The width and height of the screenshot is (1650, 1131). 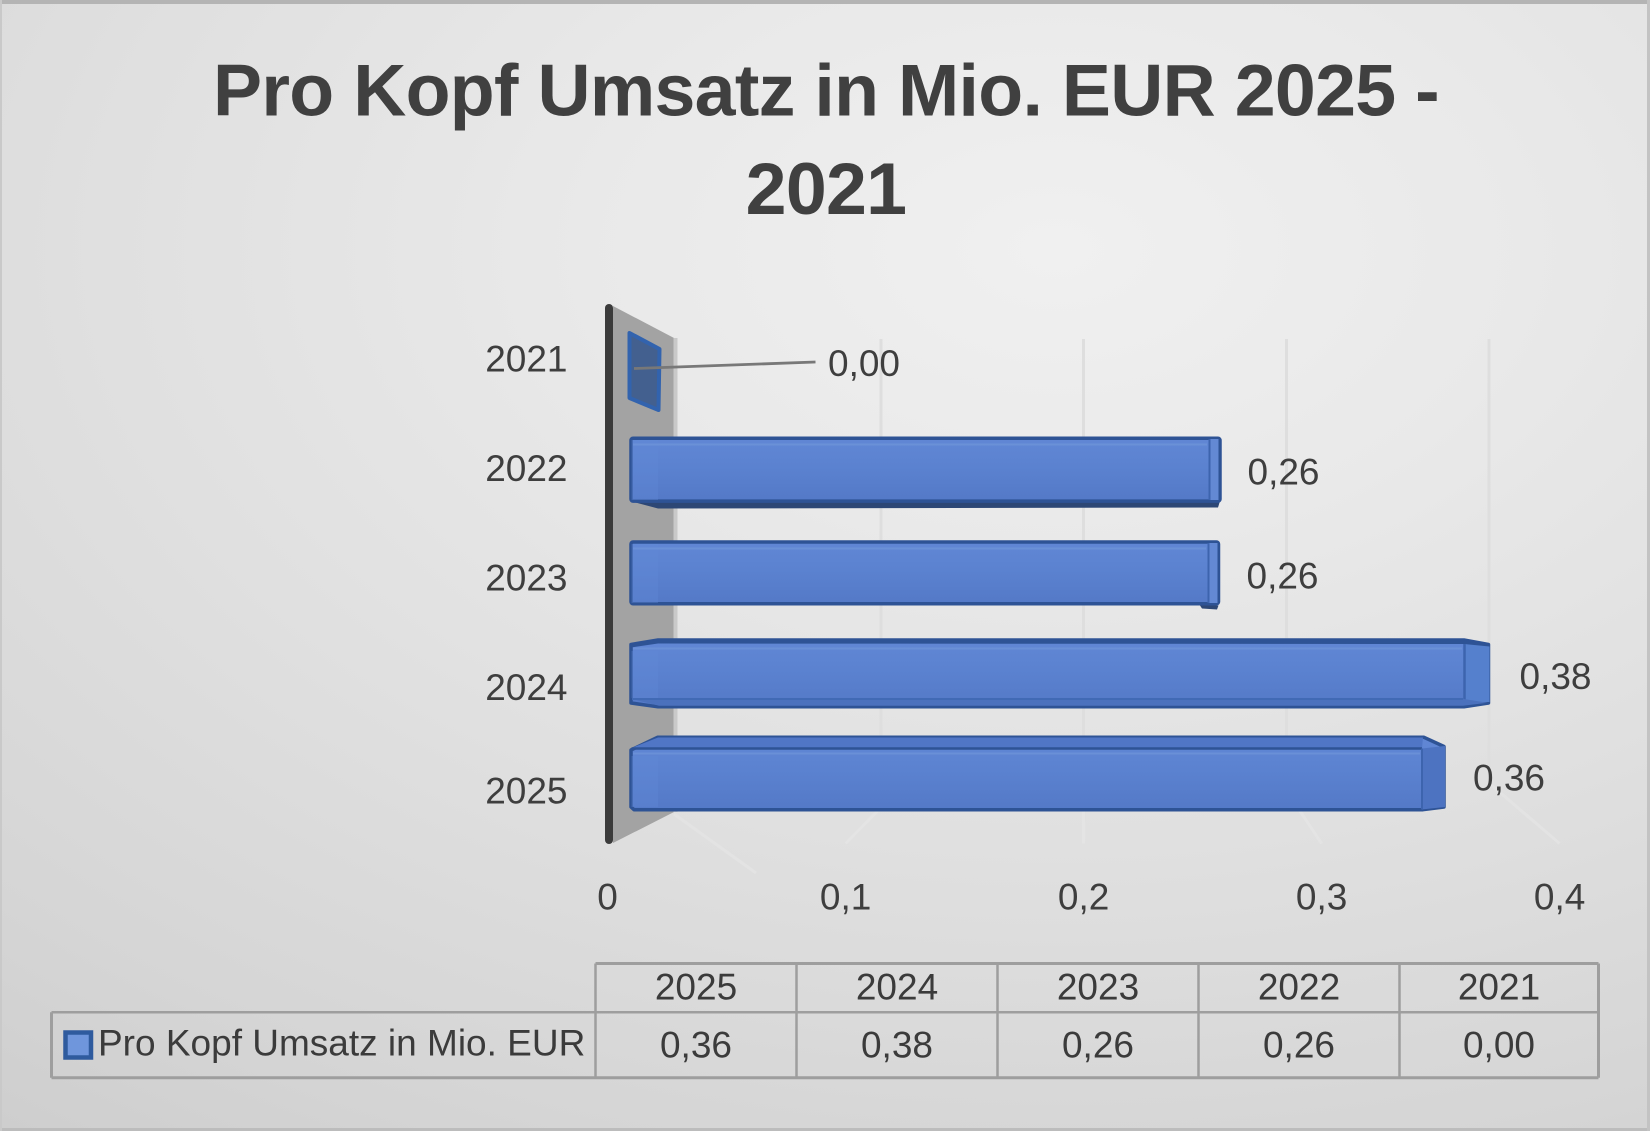 What do you see at coordinates (607, 897) in the screenshot?
I see `svg-text: 0` at bounding box center [607, 897].